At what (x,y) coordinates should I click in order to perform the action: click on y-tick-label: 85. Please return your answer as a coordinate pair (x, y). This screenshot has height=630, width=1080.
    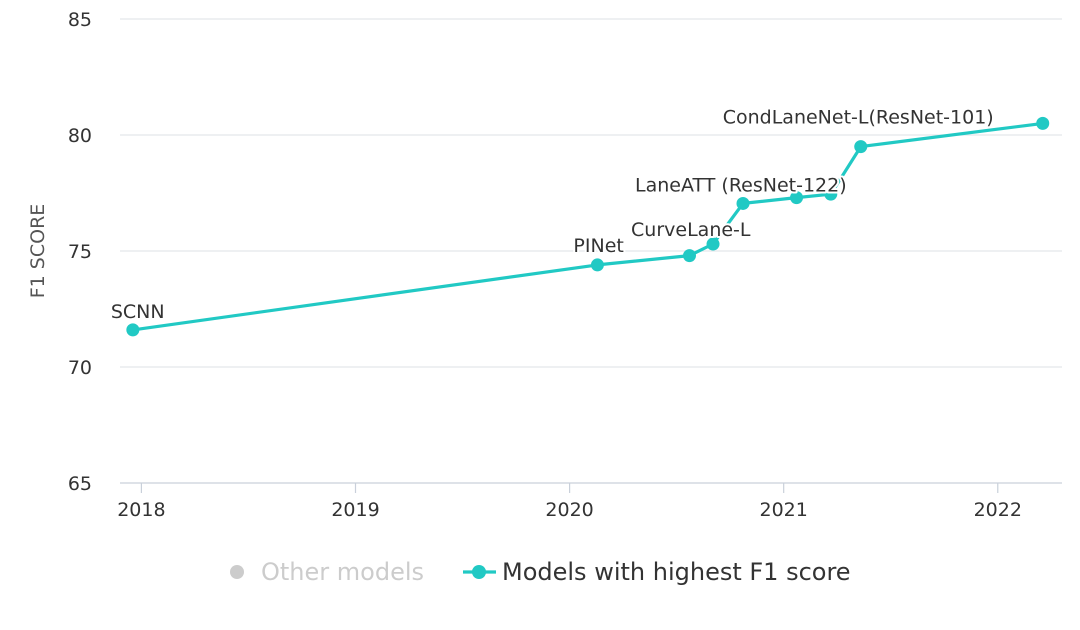
    Looking at the image, I should click on (80, 20).